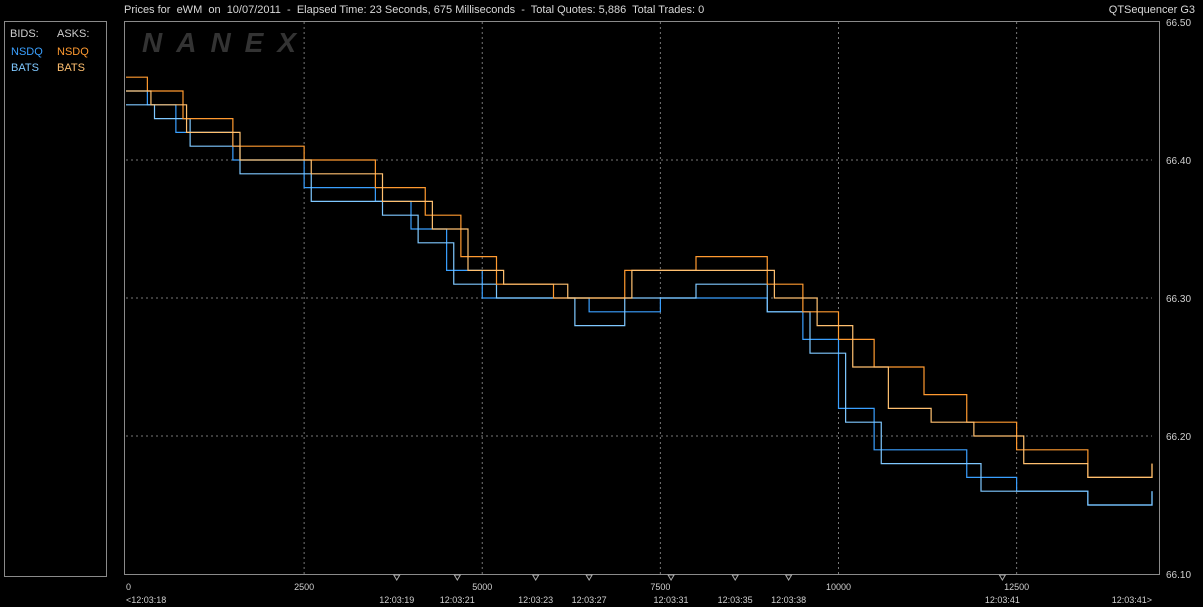 The image size is (1203, 607). I want to click on legend-bid-bats: BATS, so click(25, 68).